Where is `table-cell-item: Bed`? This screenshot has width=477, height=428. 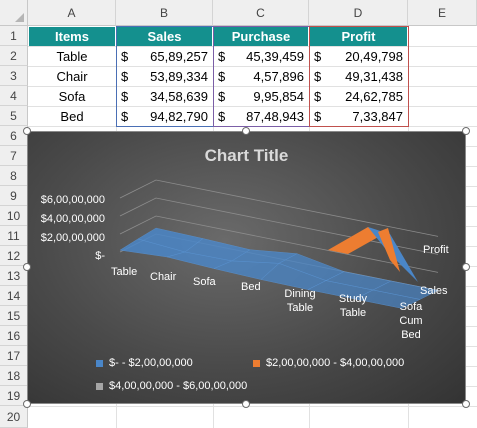 table-cell-item: Bed is located at coordinates (72, 116).